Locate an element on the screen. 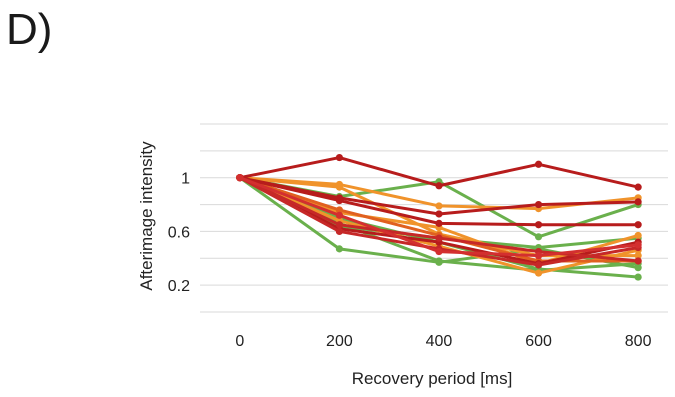 This screenshot has height=397, width=675. x-tick-label: 200 is located at coordinates (339, 341).